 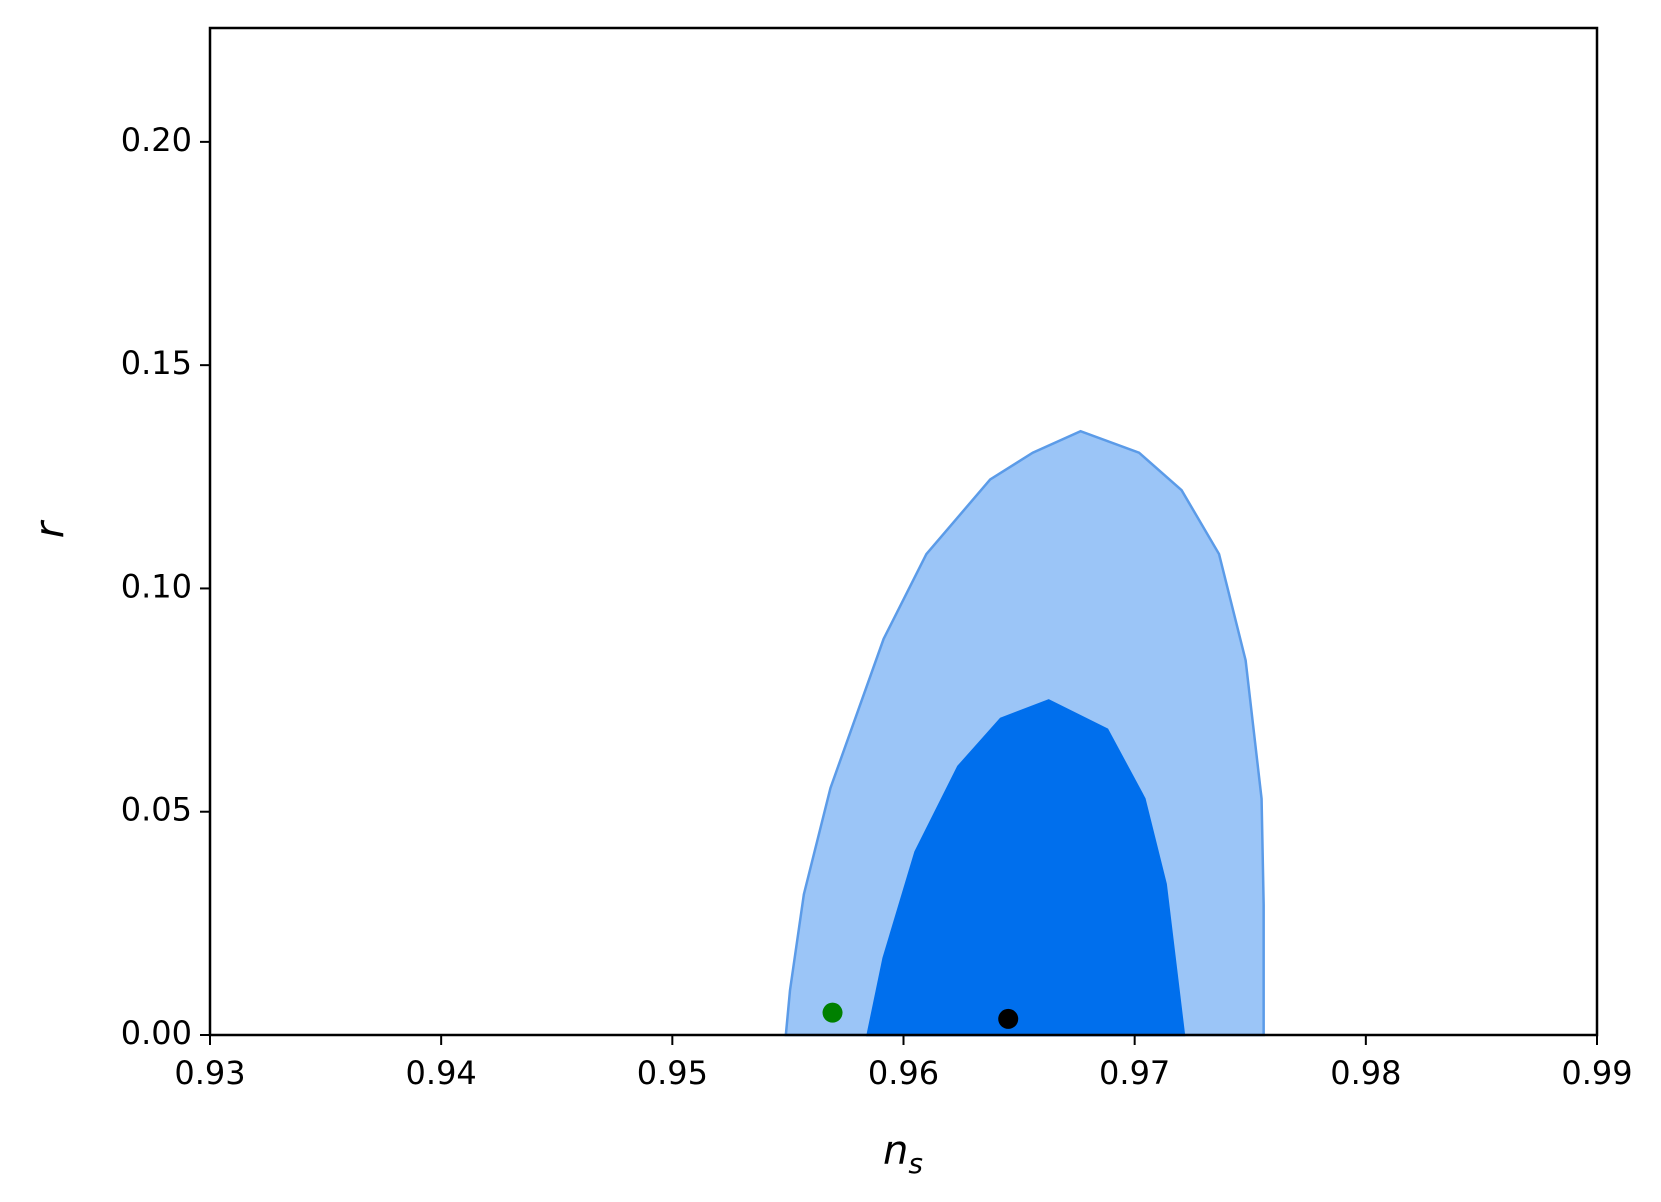 What do you see at coordinates (209, 1073) in the screenshot?
I see `x-tick-label: 0.93` at bounding box center [209, 1073].